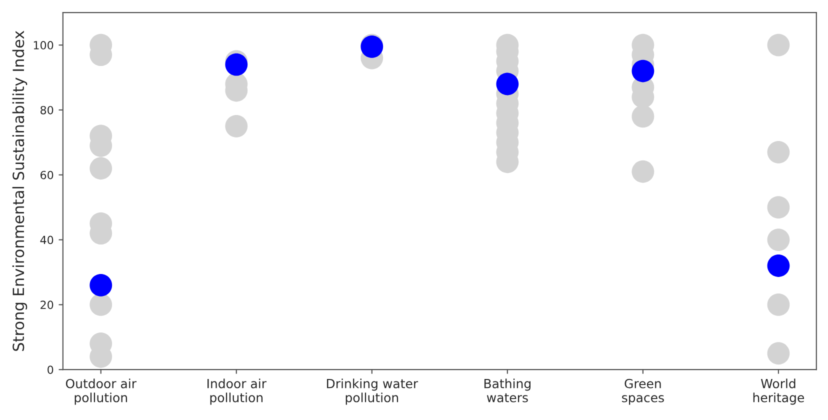 This screenshot has width=828, height=420. What do you see at coordinates (47, 110) in the screenshot?
I see `y-tick-label: 80` at bounding box center [47, 110].